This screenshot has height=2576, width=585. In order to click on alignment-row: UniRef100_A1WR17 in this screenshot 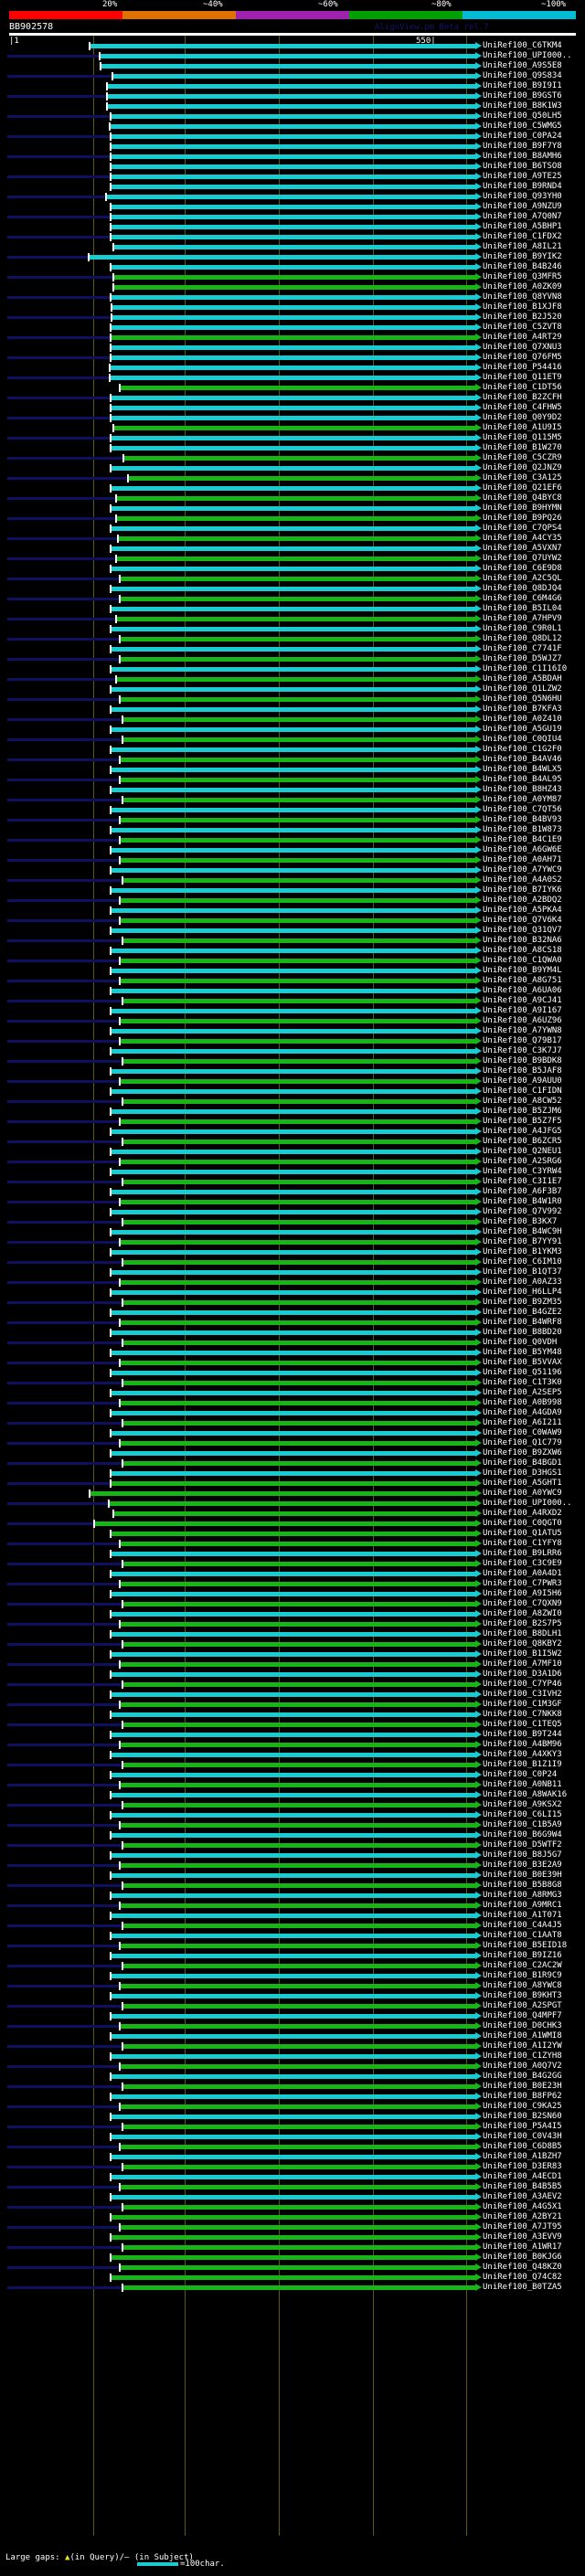, I will do `click(293, 2247)`.